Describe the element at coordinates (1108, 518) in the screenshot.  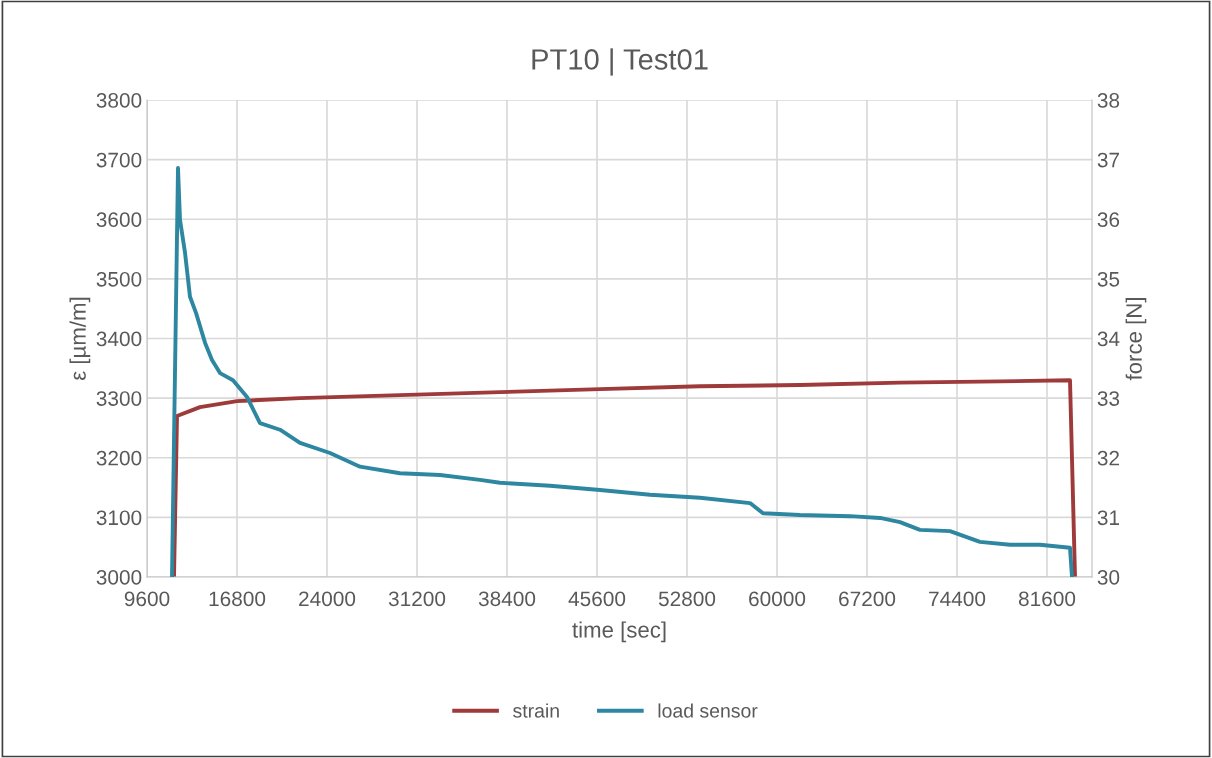
I see `y2-tick-label: 31` at that location.